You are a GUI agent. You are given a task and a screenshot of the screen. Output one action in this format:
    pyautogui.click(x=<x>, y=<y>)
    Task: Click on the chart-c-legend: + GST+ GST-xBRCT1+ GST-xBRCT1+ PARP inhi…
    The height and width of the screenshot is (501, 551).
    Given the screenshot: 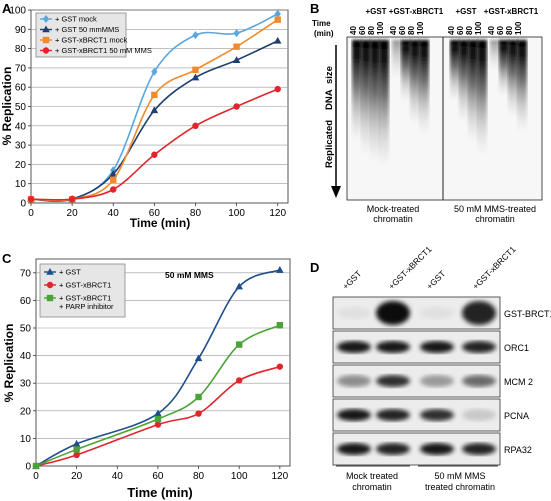 What is the action you would take?
    pyautogui.click(x=82, y=290)
    